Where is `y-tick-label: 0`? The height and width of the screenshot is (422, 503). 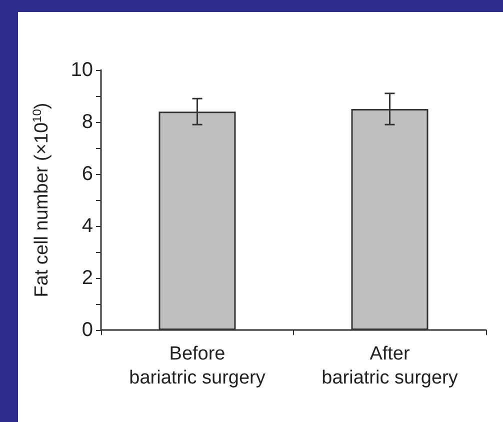
y-tick-label: 0 is located at coordinates (87, 330).